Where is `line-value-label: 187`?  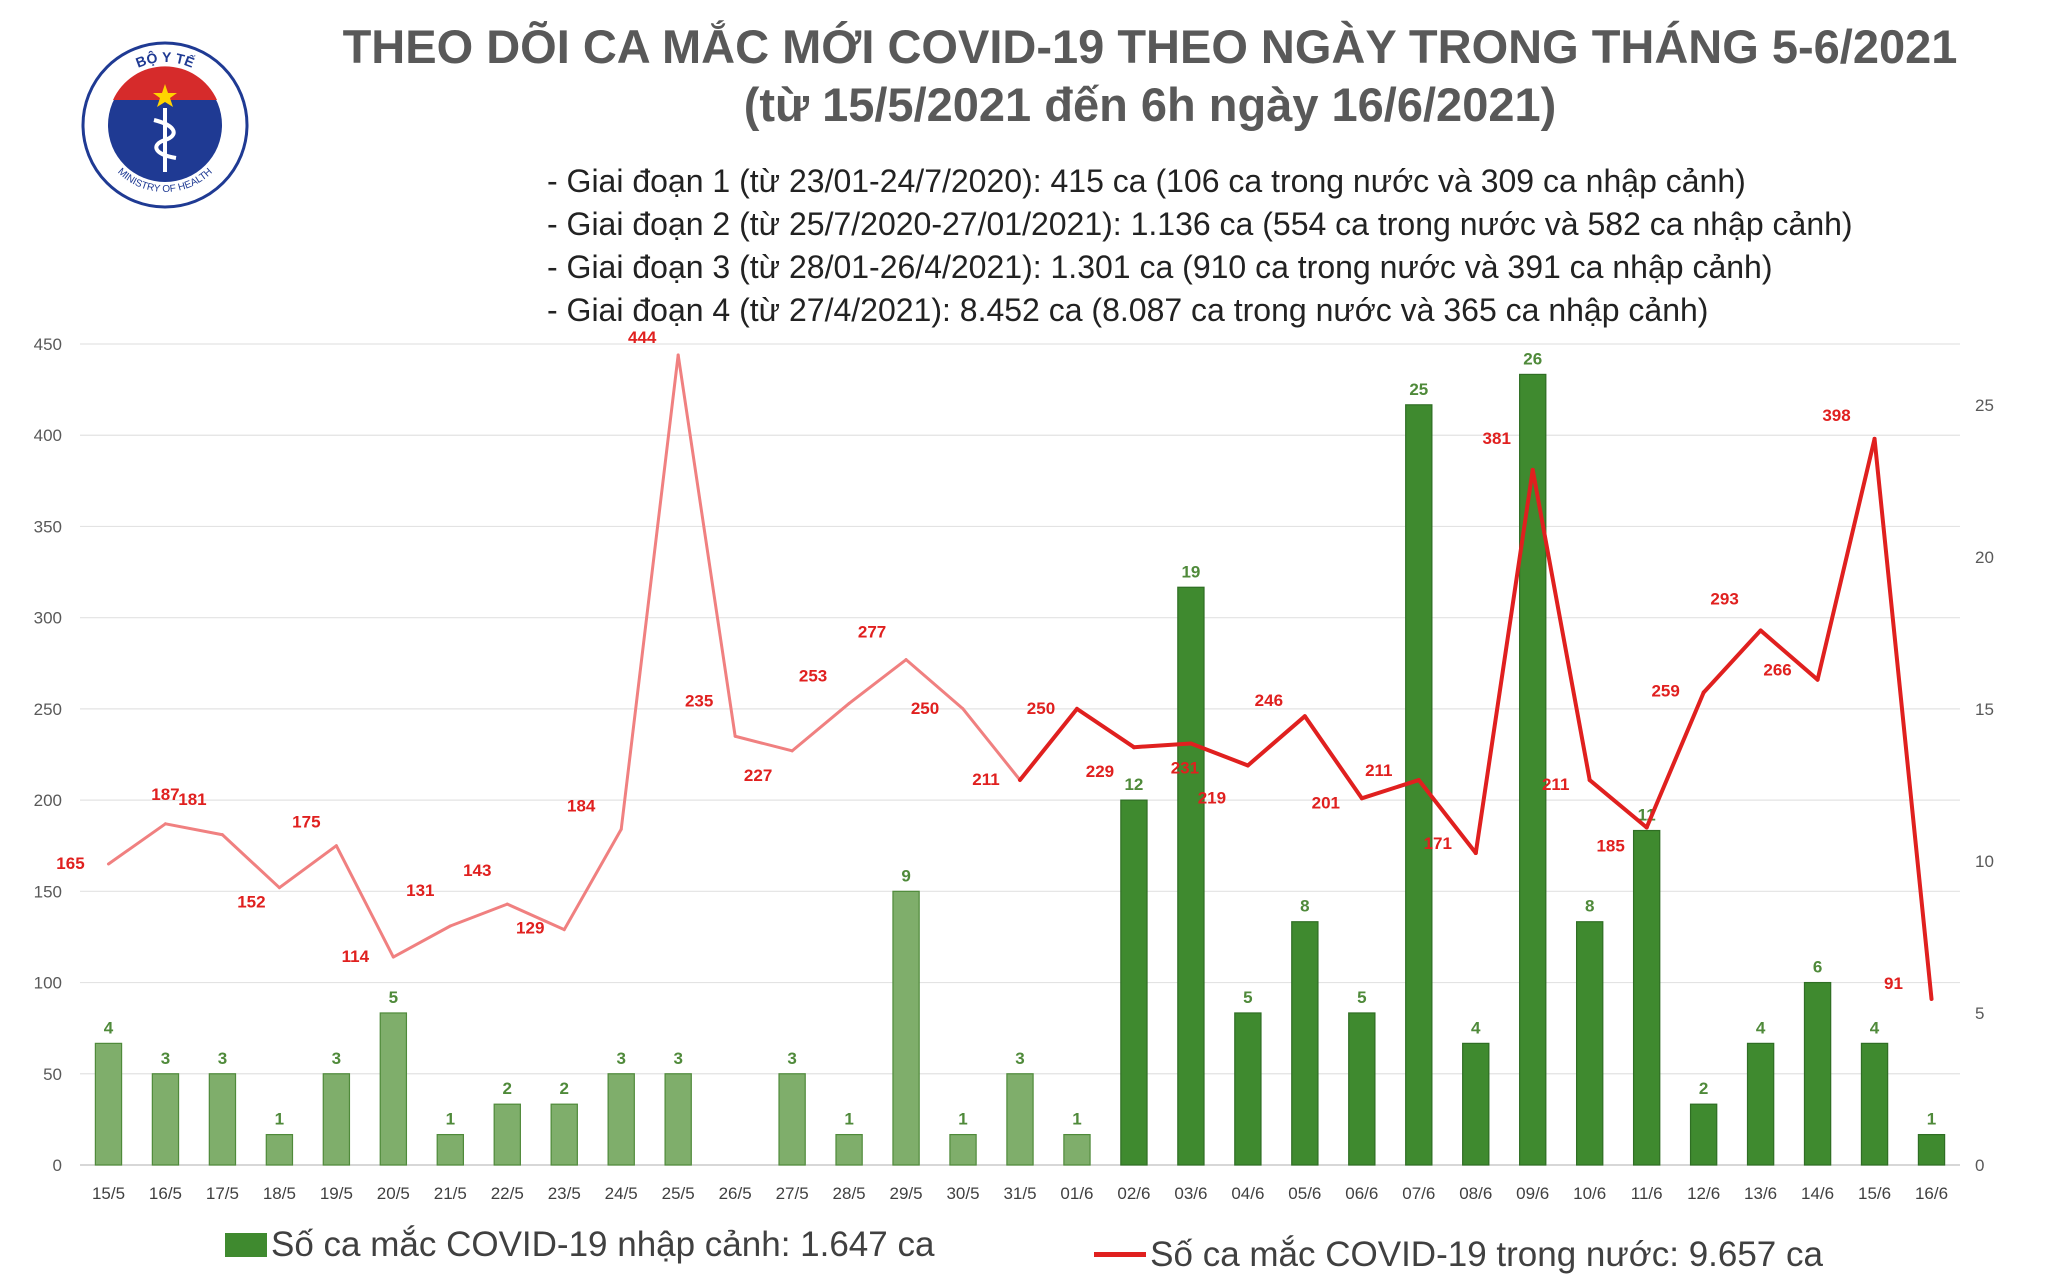
line-value-label: 187 is located at coordinates (165, 794).